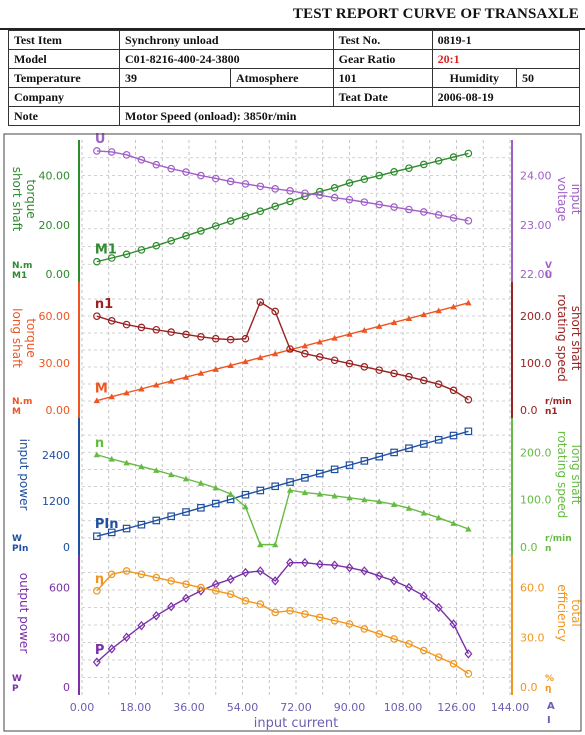  What do you see at coordinates (551, 706) in the screenshot?
I see `x-axis-unit: A` at bounding box center [551, 706].